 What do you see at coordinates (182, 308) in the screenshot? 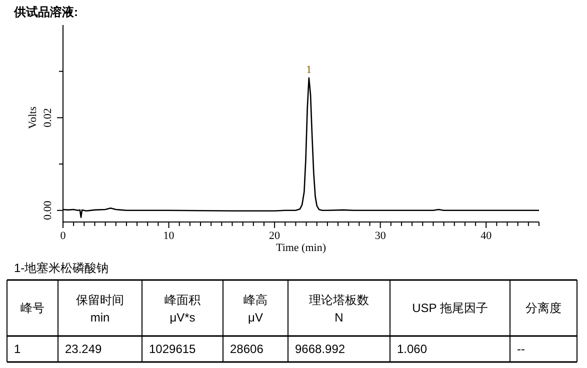
I see `text: 峰面积 μV*s` at bounding box center [182, 308].